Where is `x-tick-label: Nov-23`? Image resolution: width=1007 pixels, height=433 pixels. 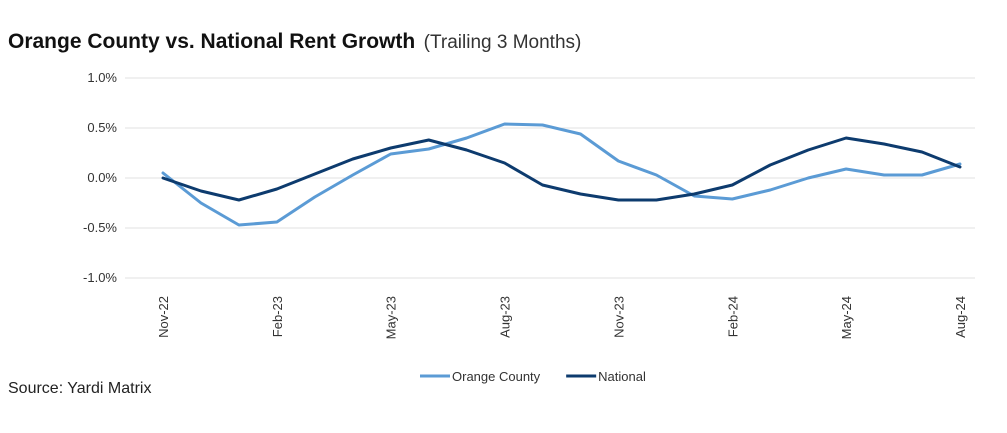
x-tick-label: Nov-23 is located at coordinates (618, 317).